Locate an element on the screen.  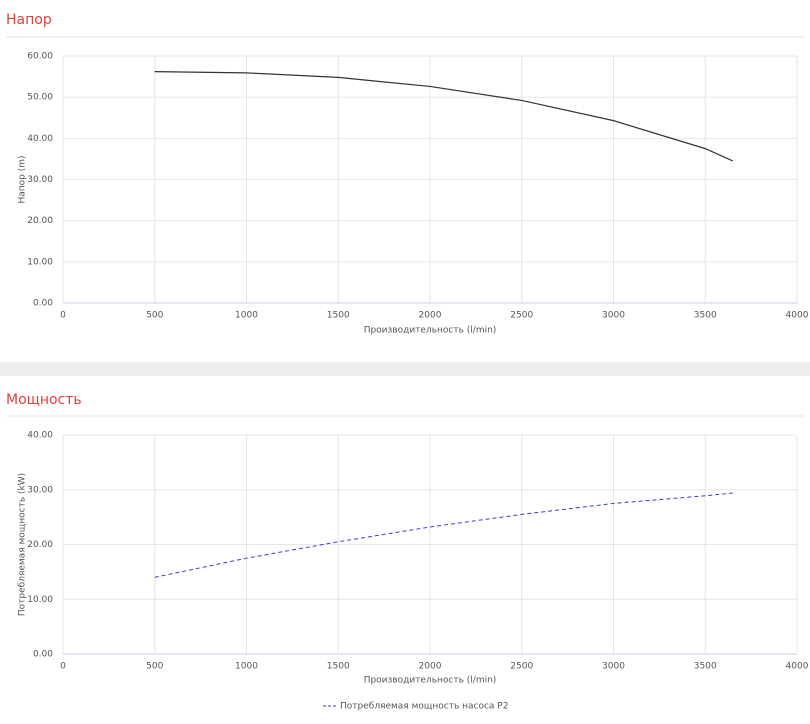
panel-title: Мощность is located at coordinates (44, 400).